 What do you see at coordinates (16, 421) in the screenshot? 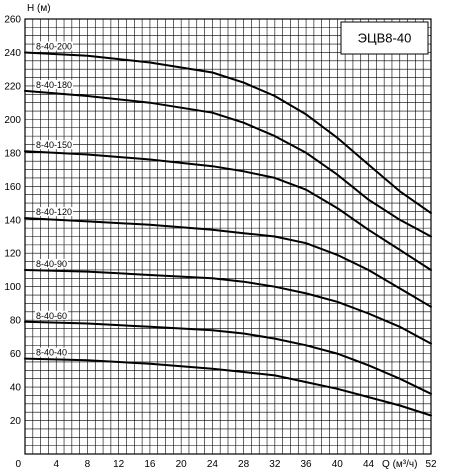
I see `y-tick-label: 20` at bounding box center [16, 421].